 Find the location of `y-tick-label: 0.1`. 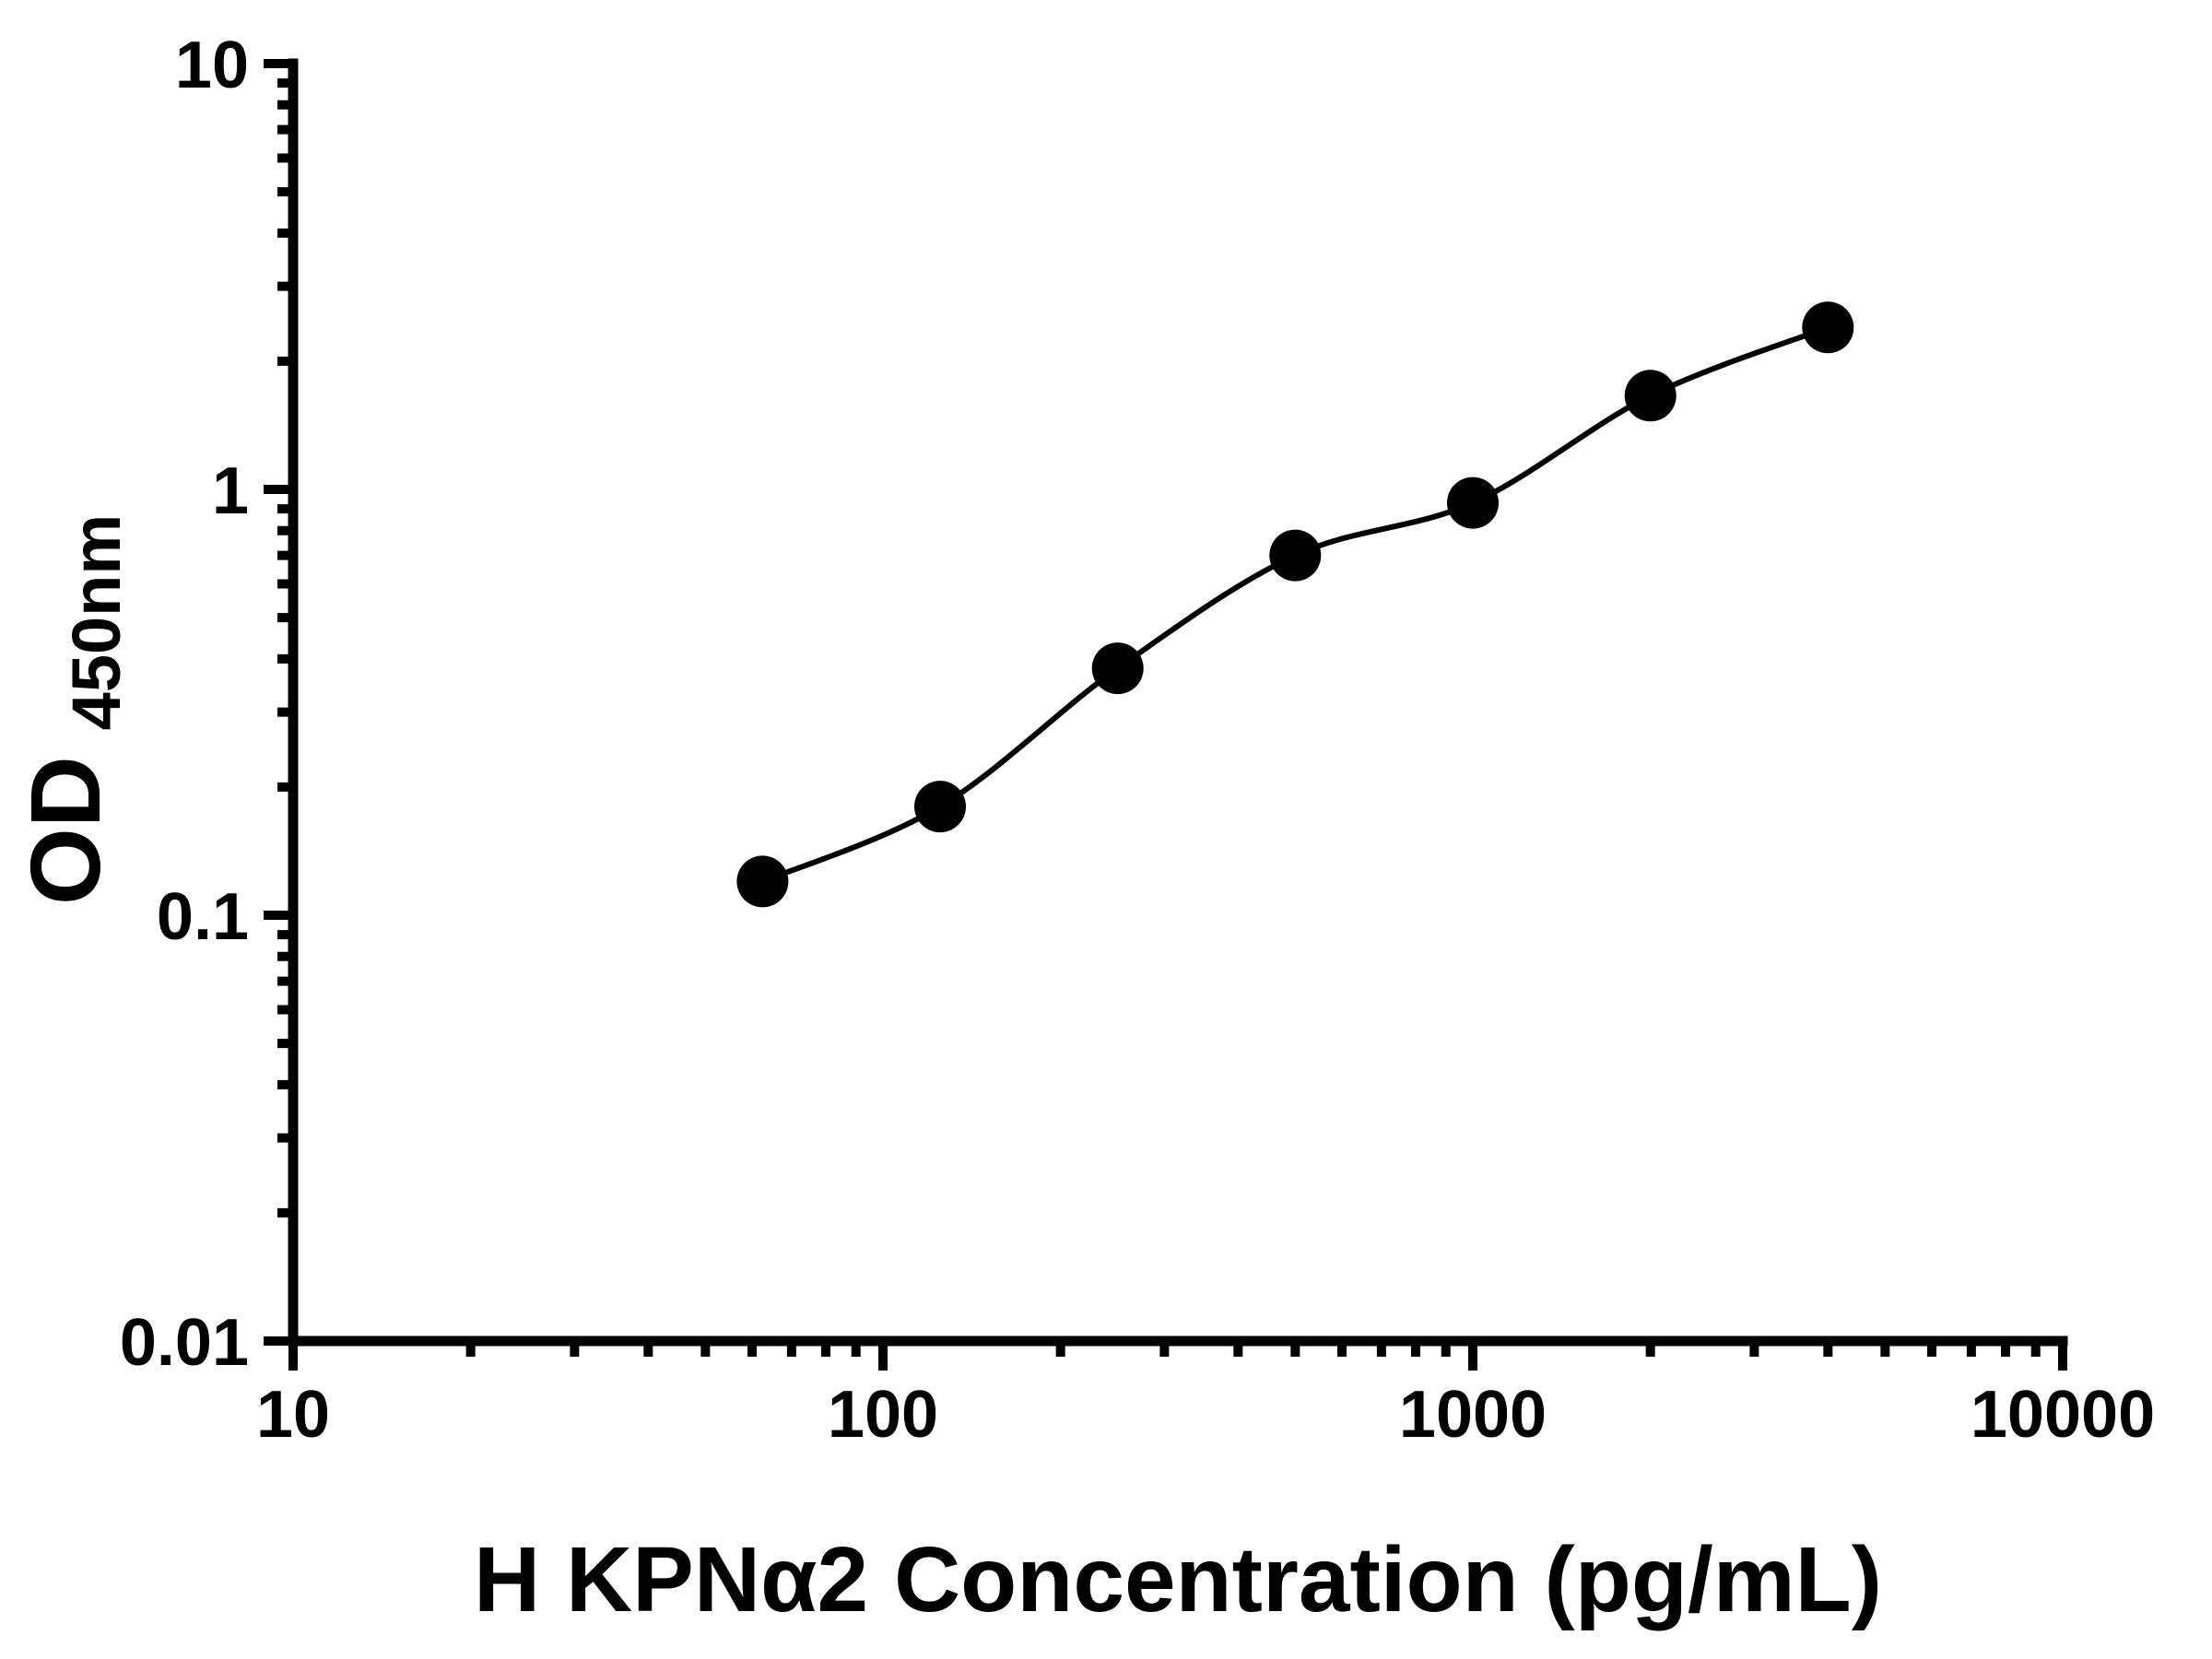

y-tick-label: 0.1 is located at coordinates (203, 917).